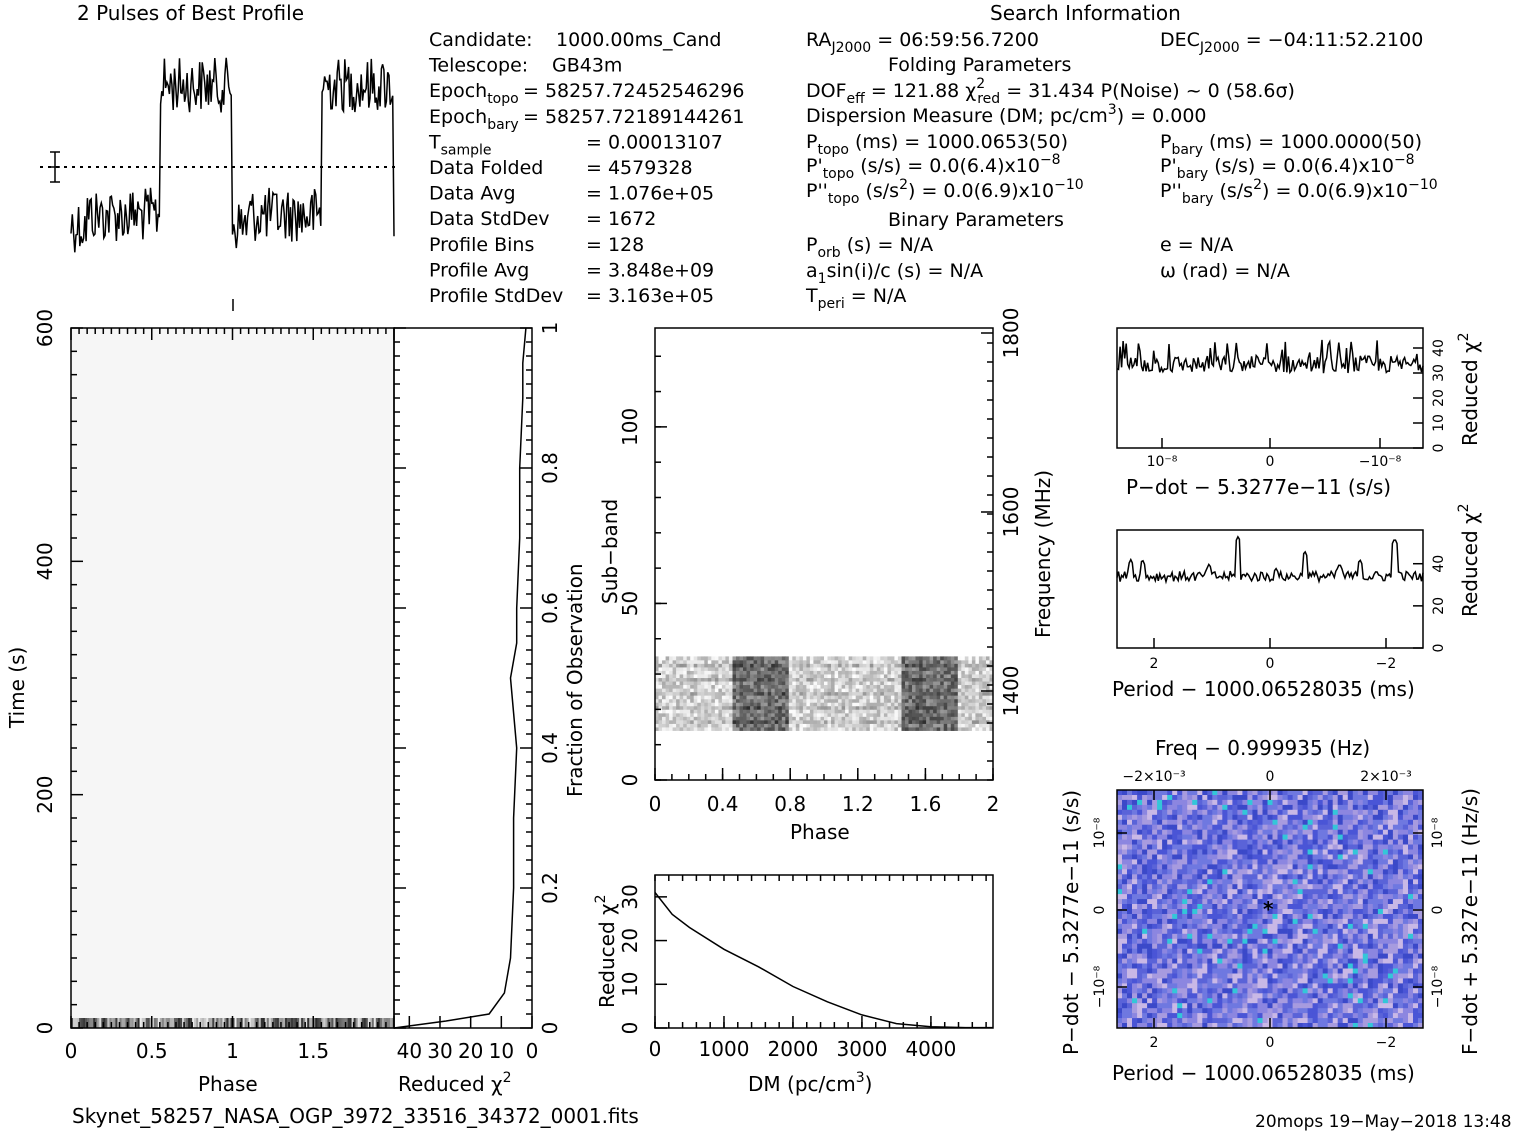 The image size is (1517, 1133). Describe the element at coordinates (55, 167) in the screenshot. I see `profile-errorbar` at that location.